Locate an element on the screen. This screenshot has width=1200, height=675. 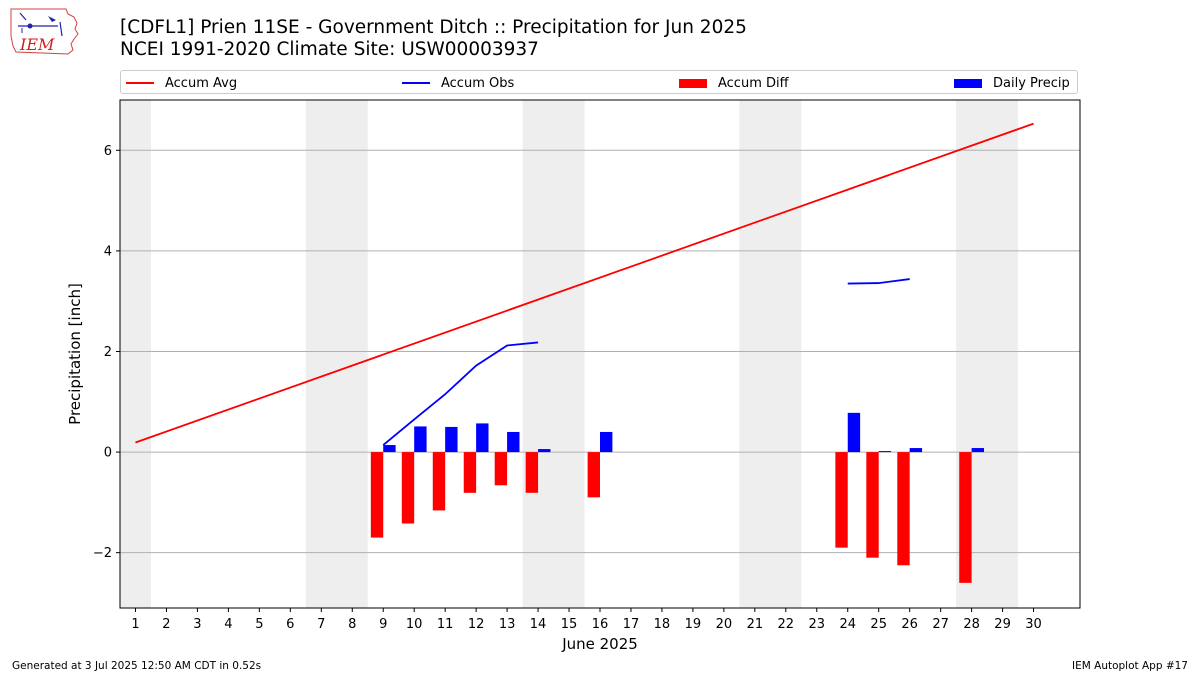
x-tick-label: 30 is located at coordinates (1033, 624).